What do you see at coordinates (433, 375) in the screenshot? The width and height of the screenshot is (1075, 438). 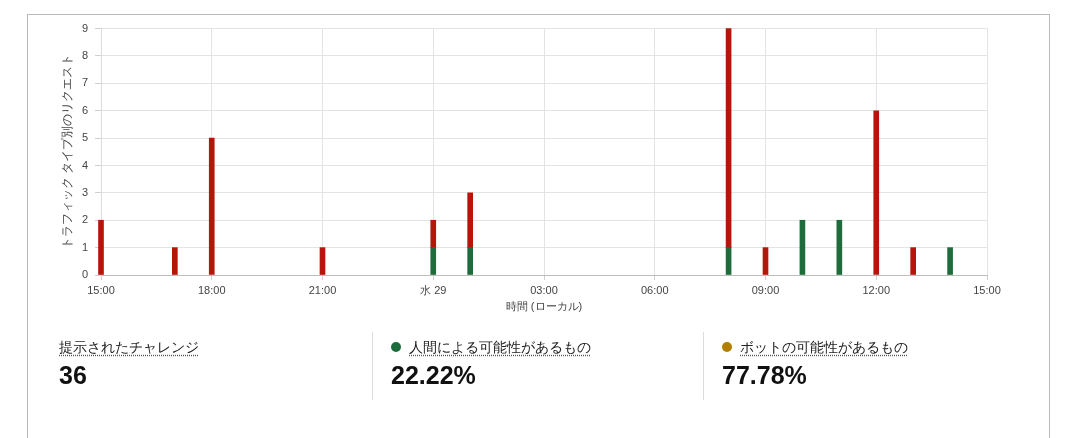 I see `text: 22.22%` at bounding box center [433, 375].